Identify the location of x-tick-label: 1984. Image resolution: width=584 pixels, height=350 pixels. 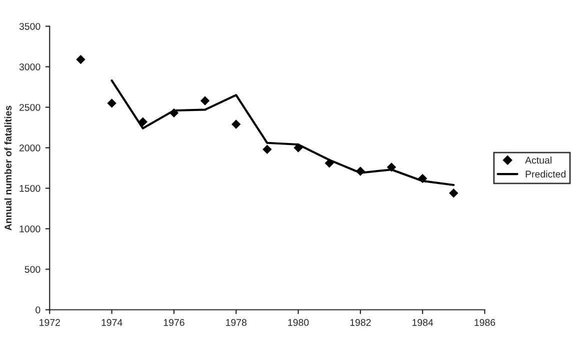
(423, 322).